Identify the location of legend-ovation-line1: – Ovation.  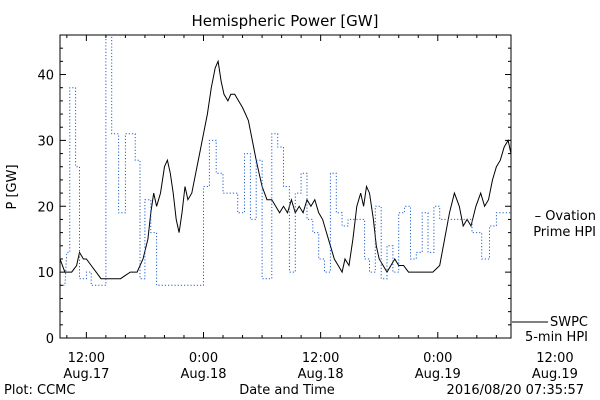
(565, 216).